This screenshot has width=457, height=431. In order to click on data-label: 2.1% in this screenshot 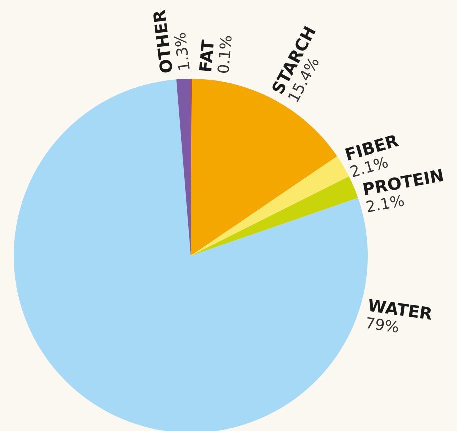, I will do `click(385, 203)`.